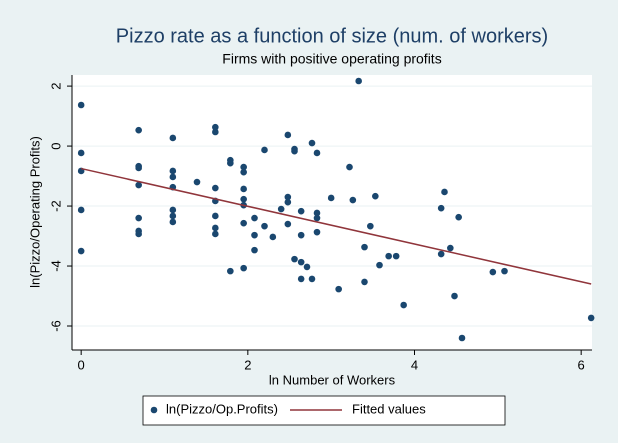 The width and height of the screenshot is (618, 443). I want to click on y-tick-label: -2, so click(55, 206).